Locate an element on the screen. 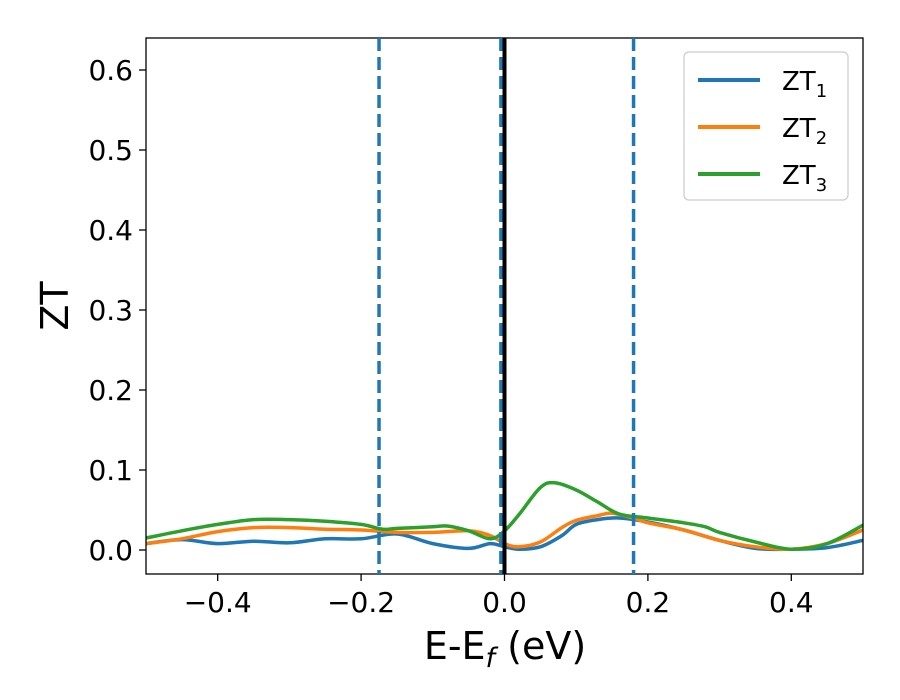  legend: ZT1 ZT2 ZT3 is located at coordinates (766, 126).